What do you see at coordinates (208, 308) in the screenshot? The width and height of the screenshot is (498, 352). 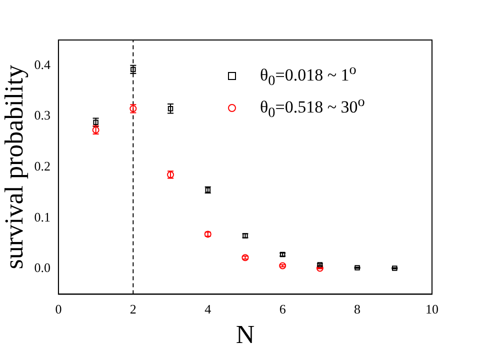 I see `x-tick-label: 4` at bounding box center [208, 308].